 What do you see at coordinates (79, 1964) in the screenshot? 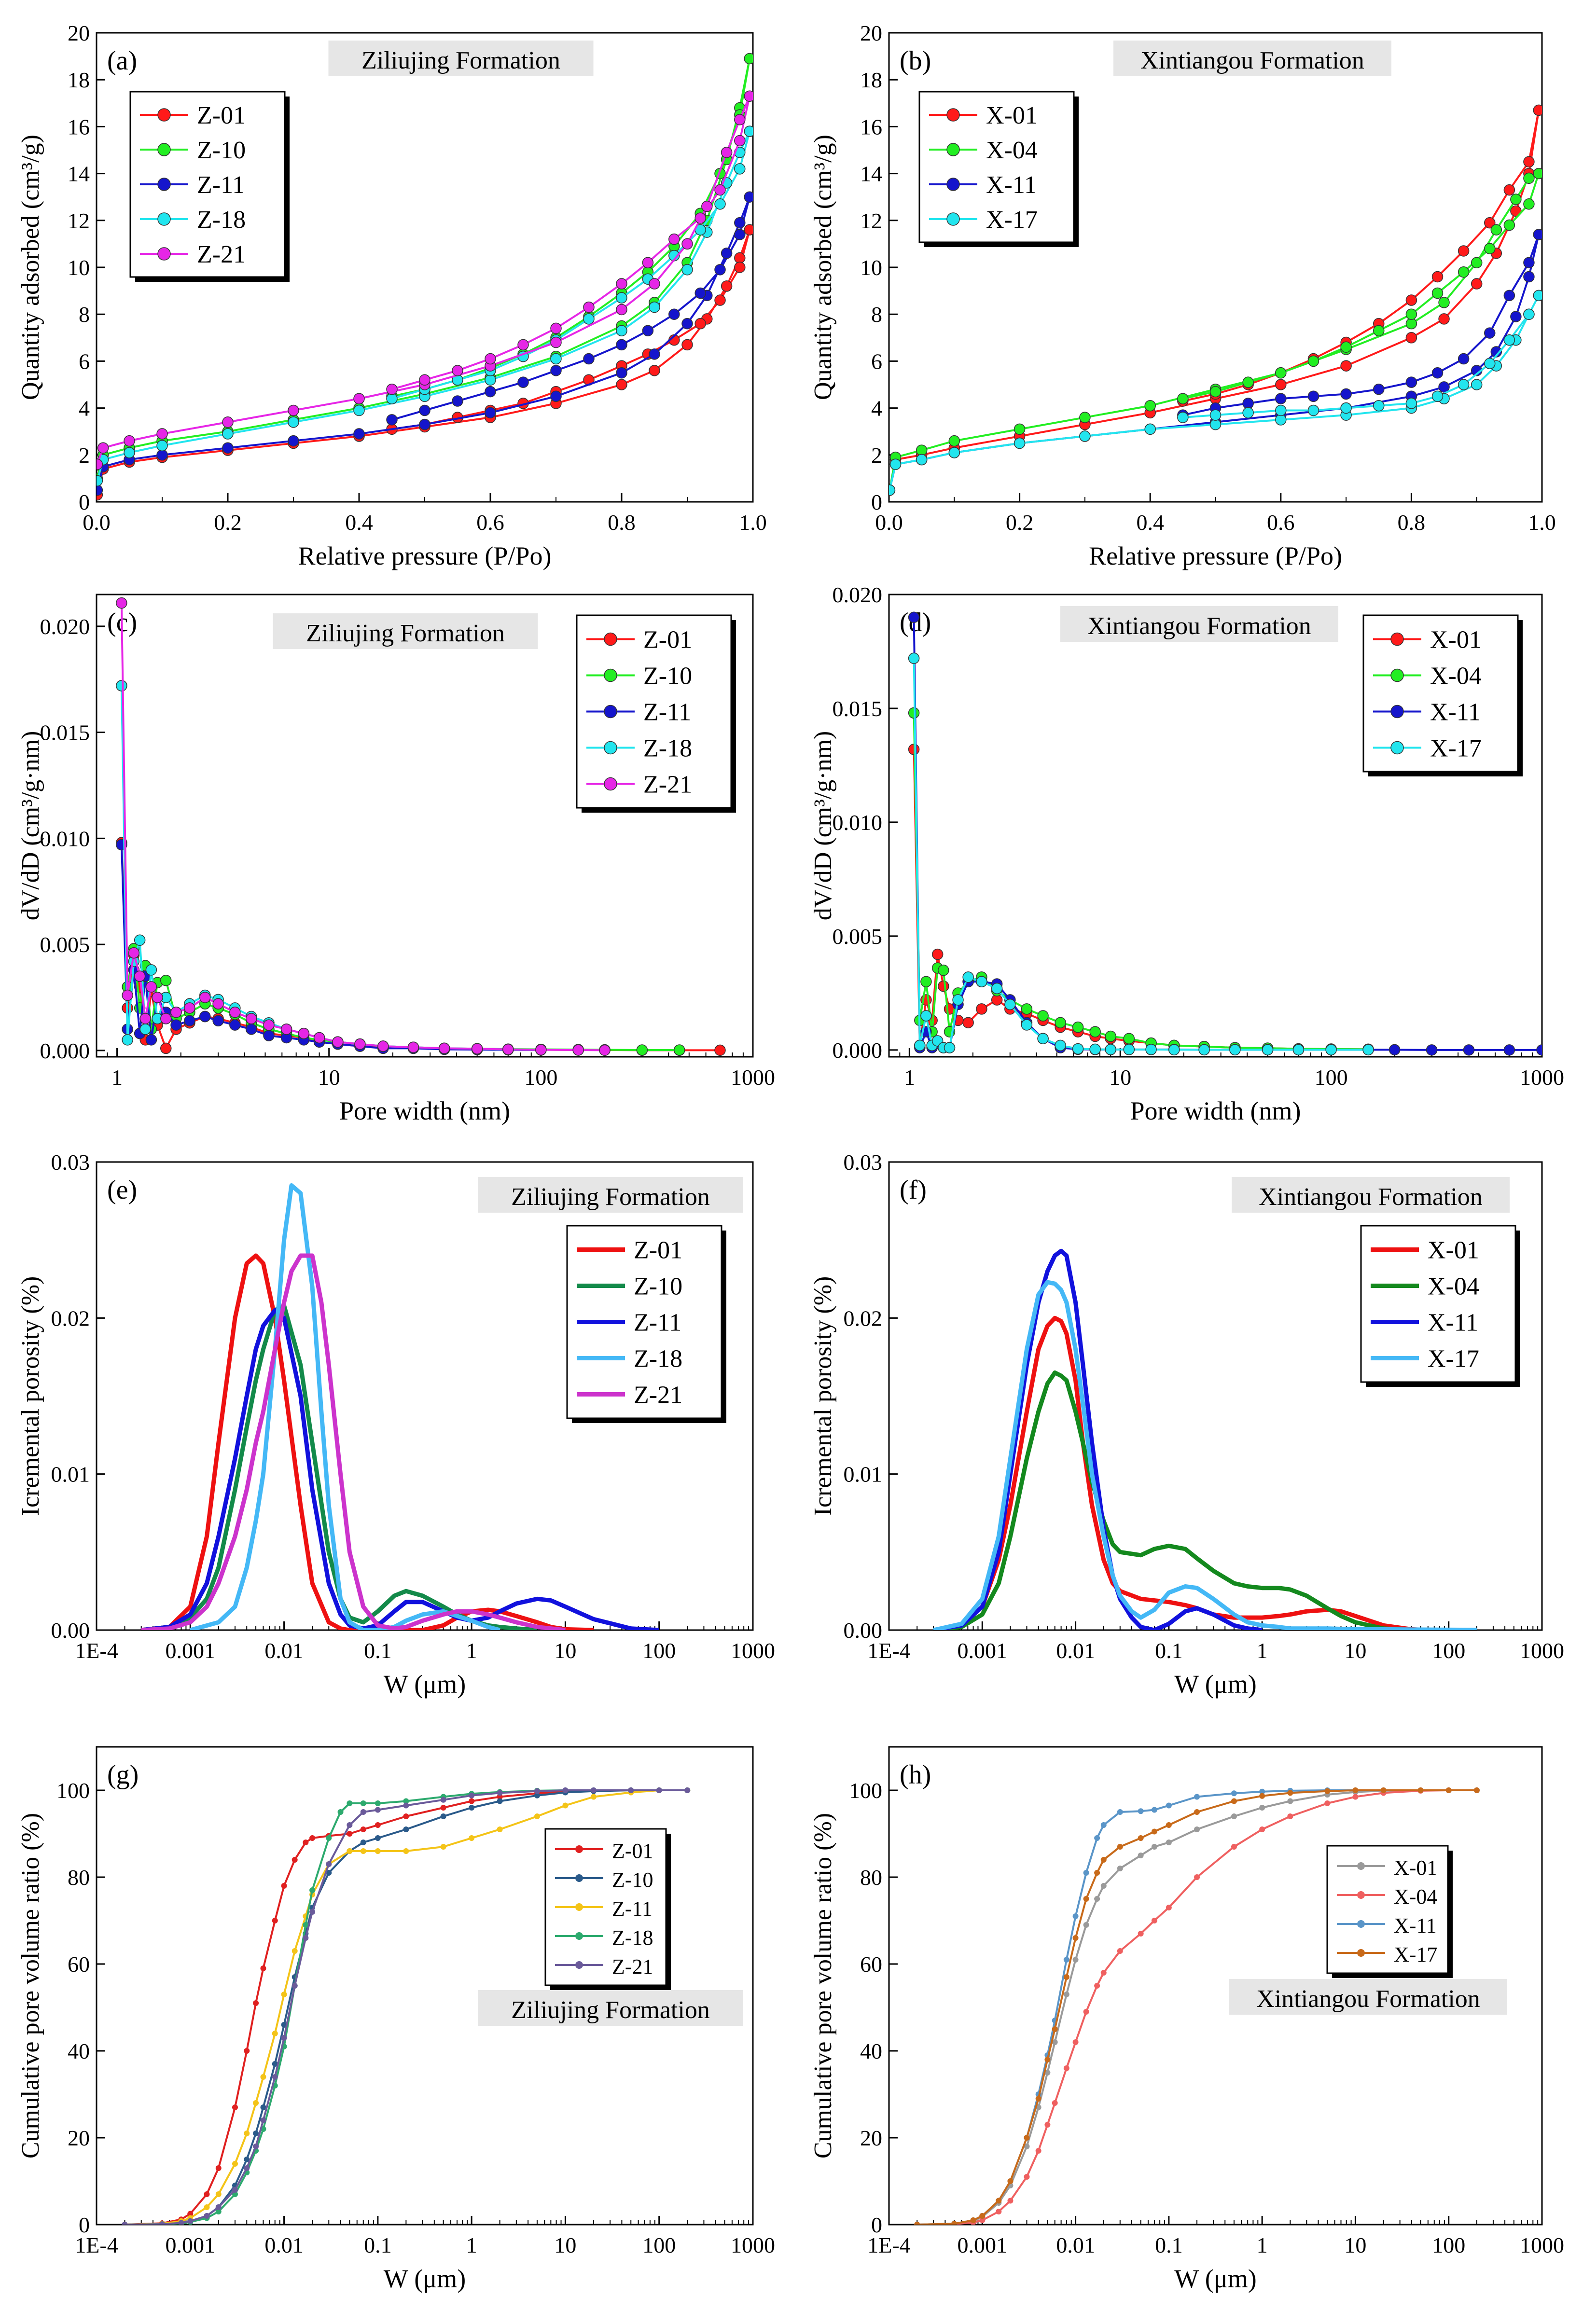
I see `y-tick-label: 60` at bounding box center [79, 1964].